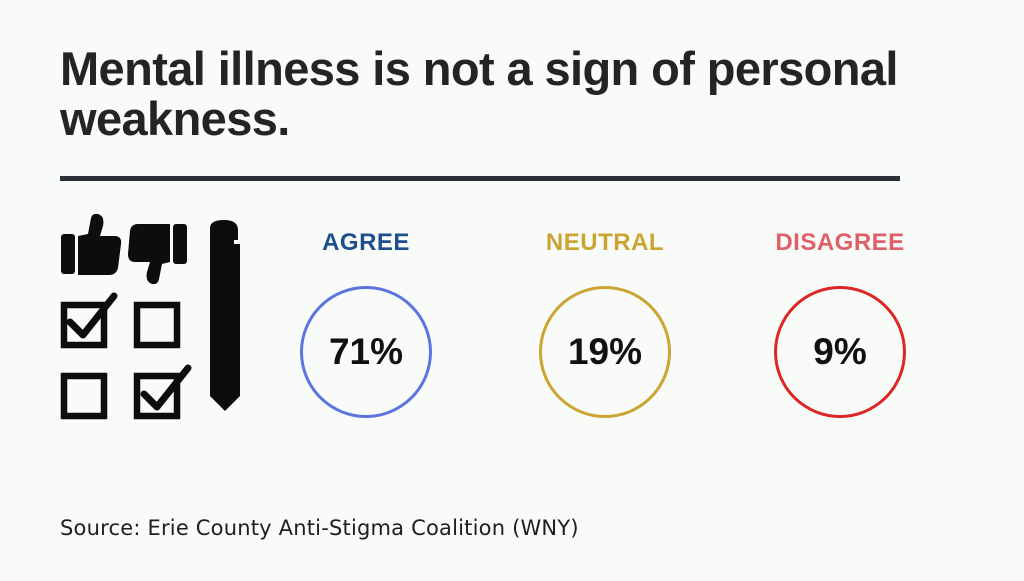  I want to click on value-label-agree: 71%, so click(366, 351).